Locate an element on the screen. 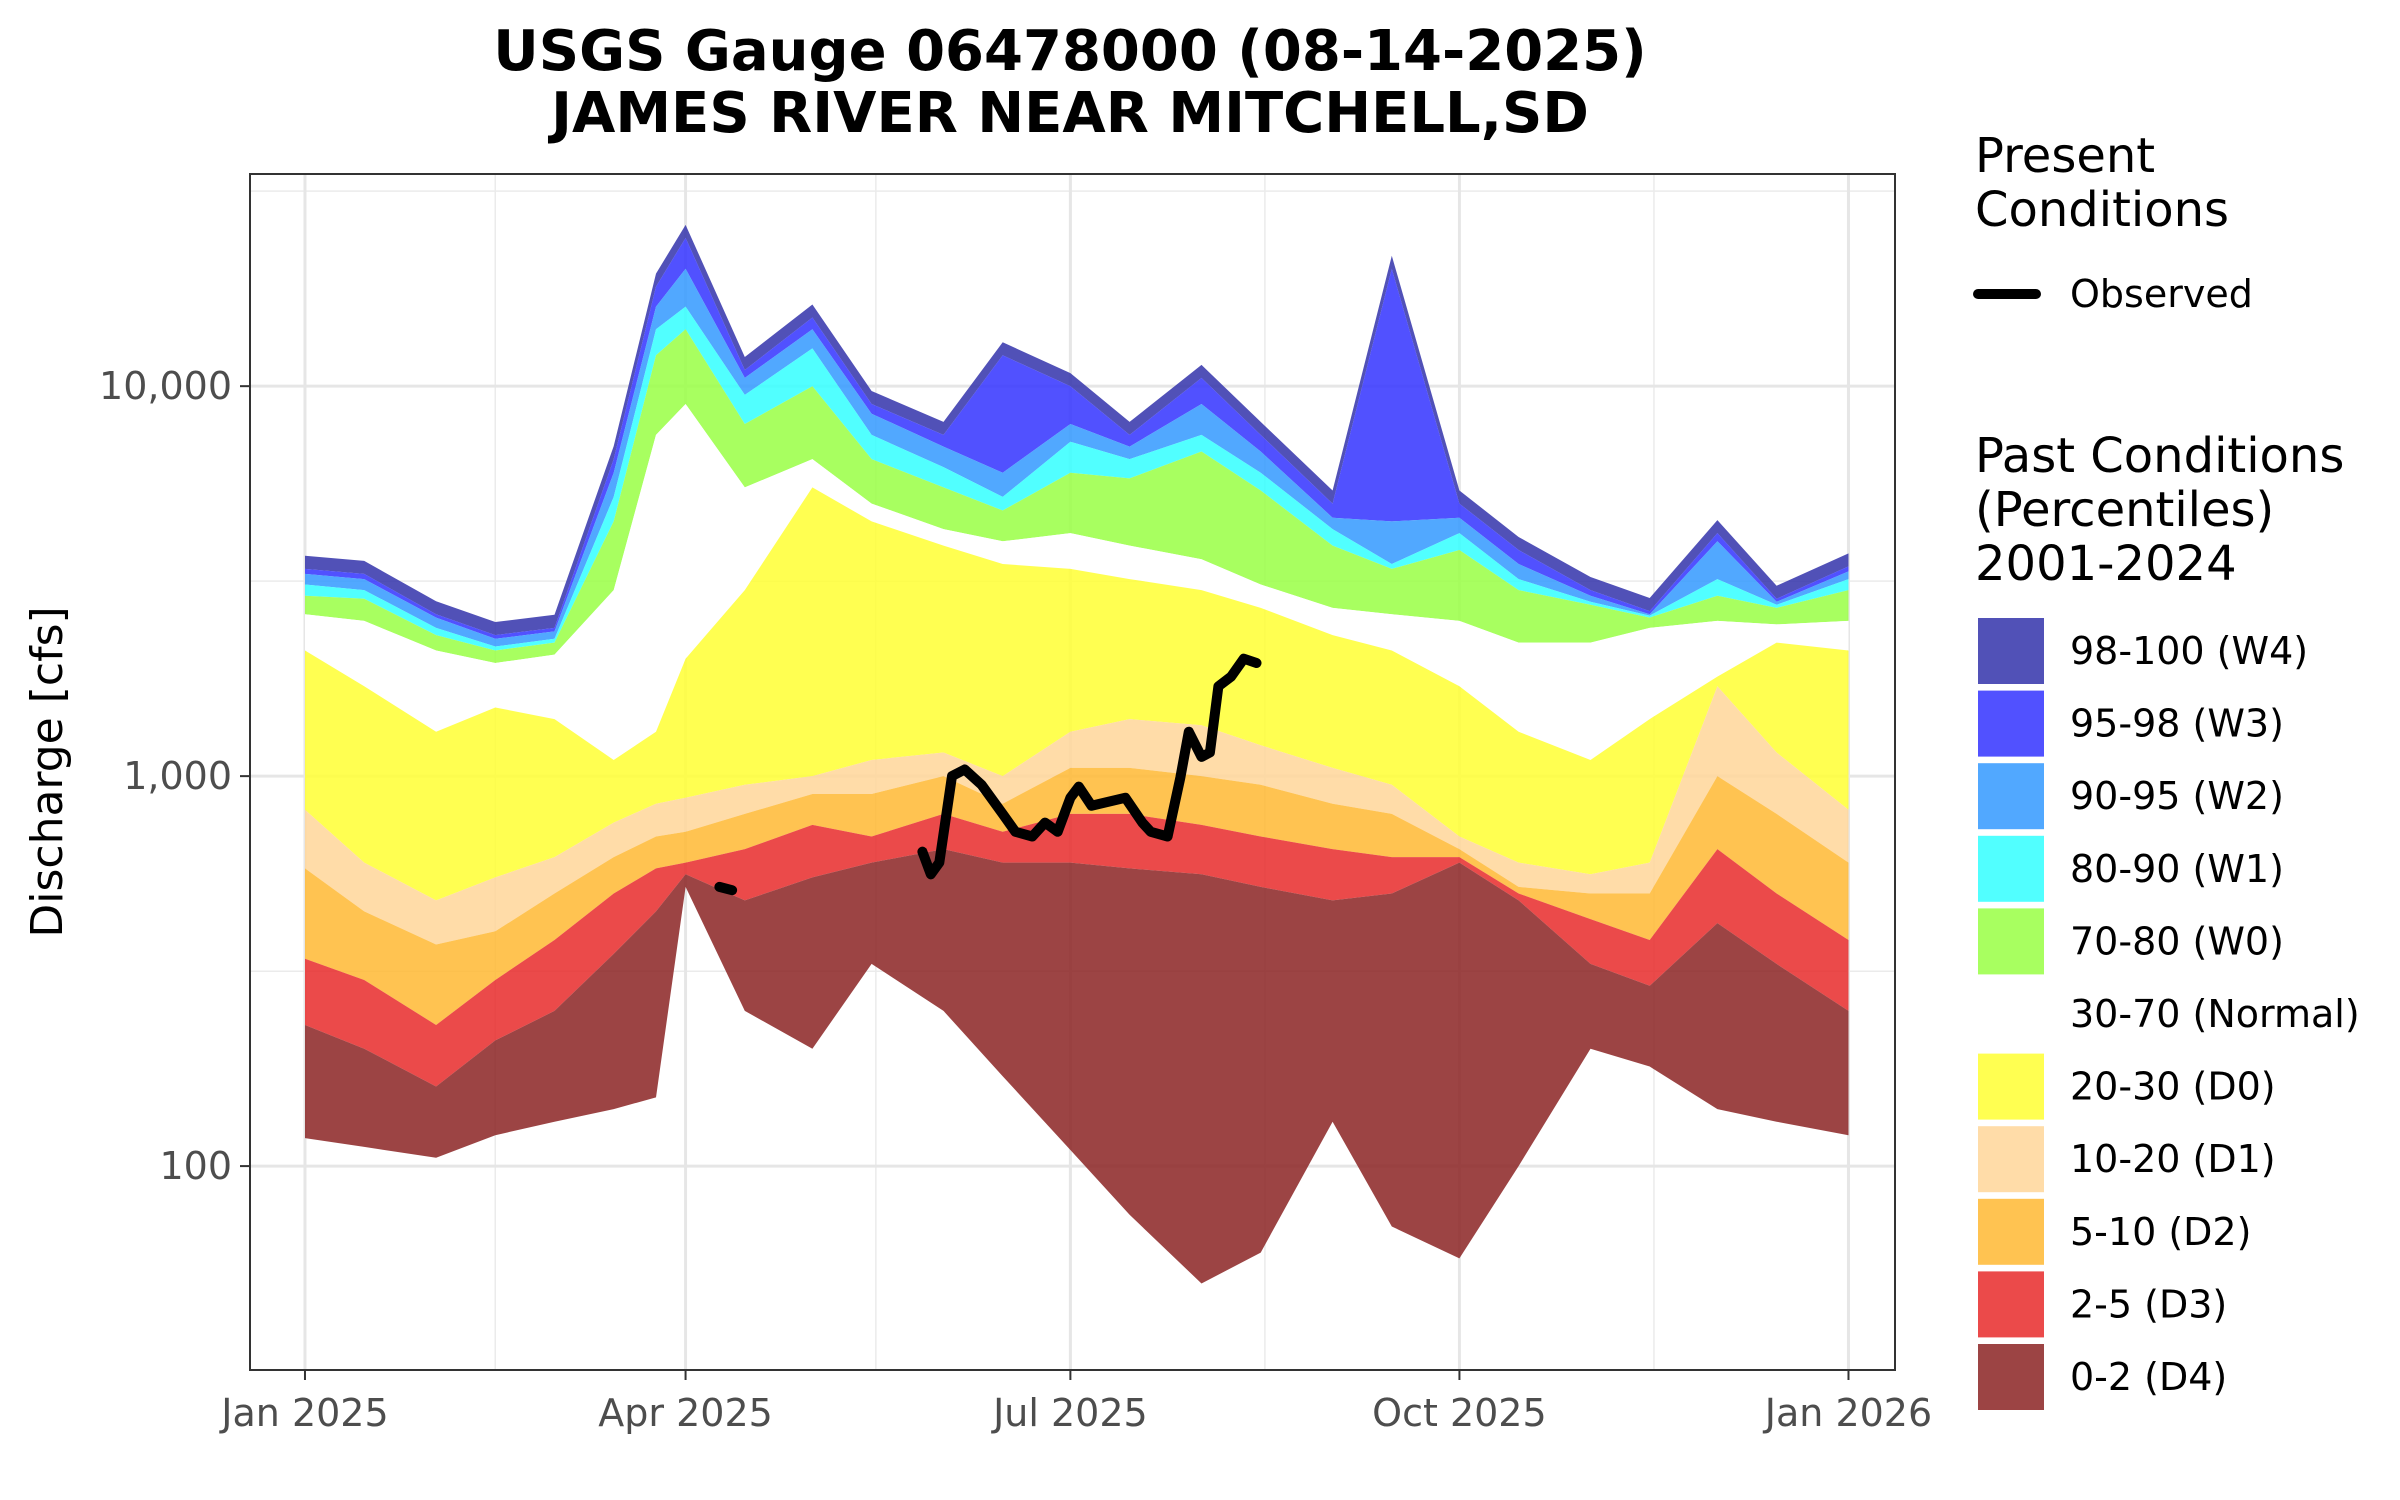 The height and width of the screenshot is (1500, 2400). legend-item-label: 98-100 (W4) is located at coordinates (2189, 651).